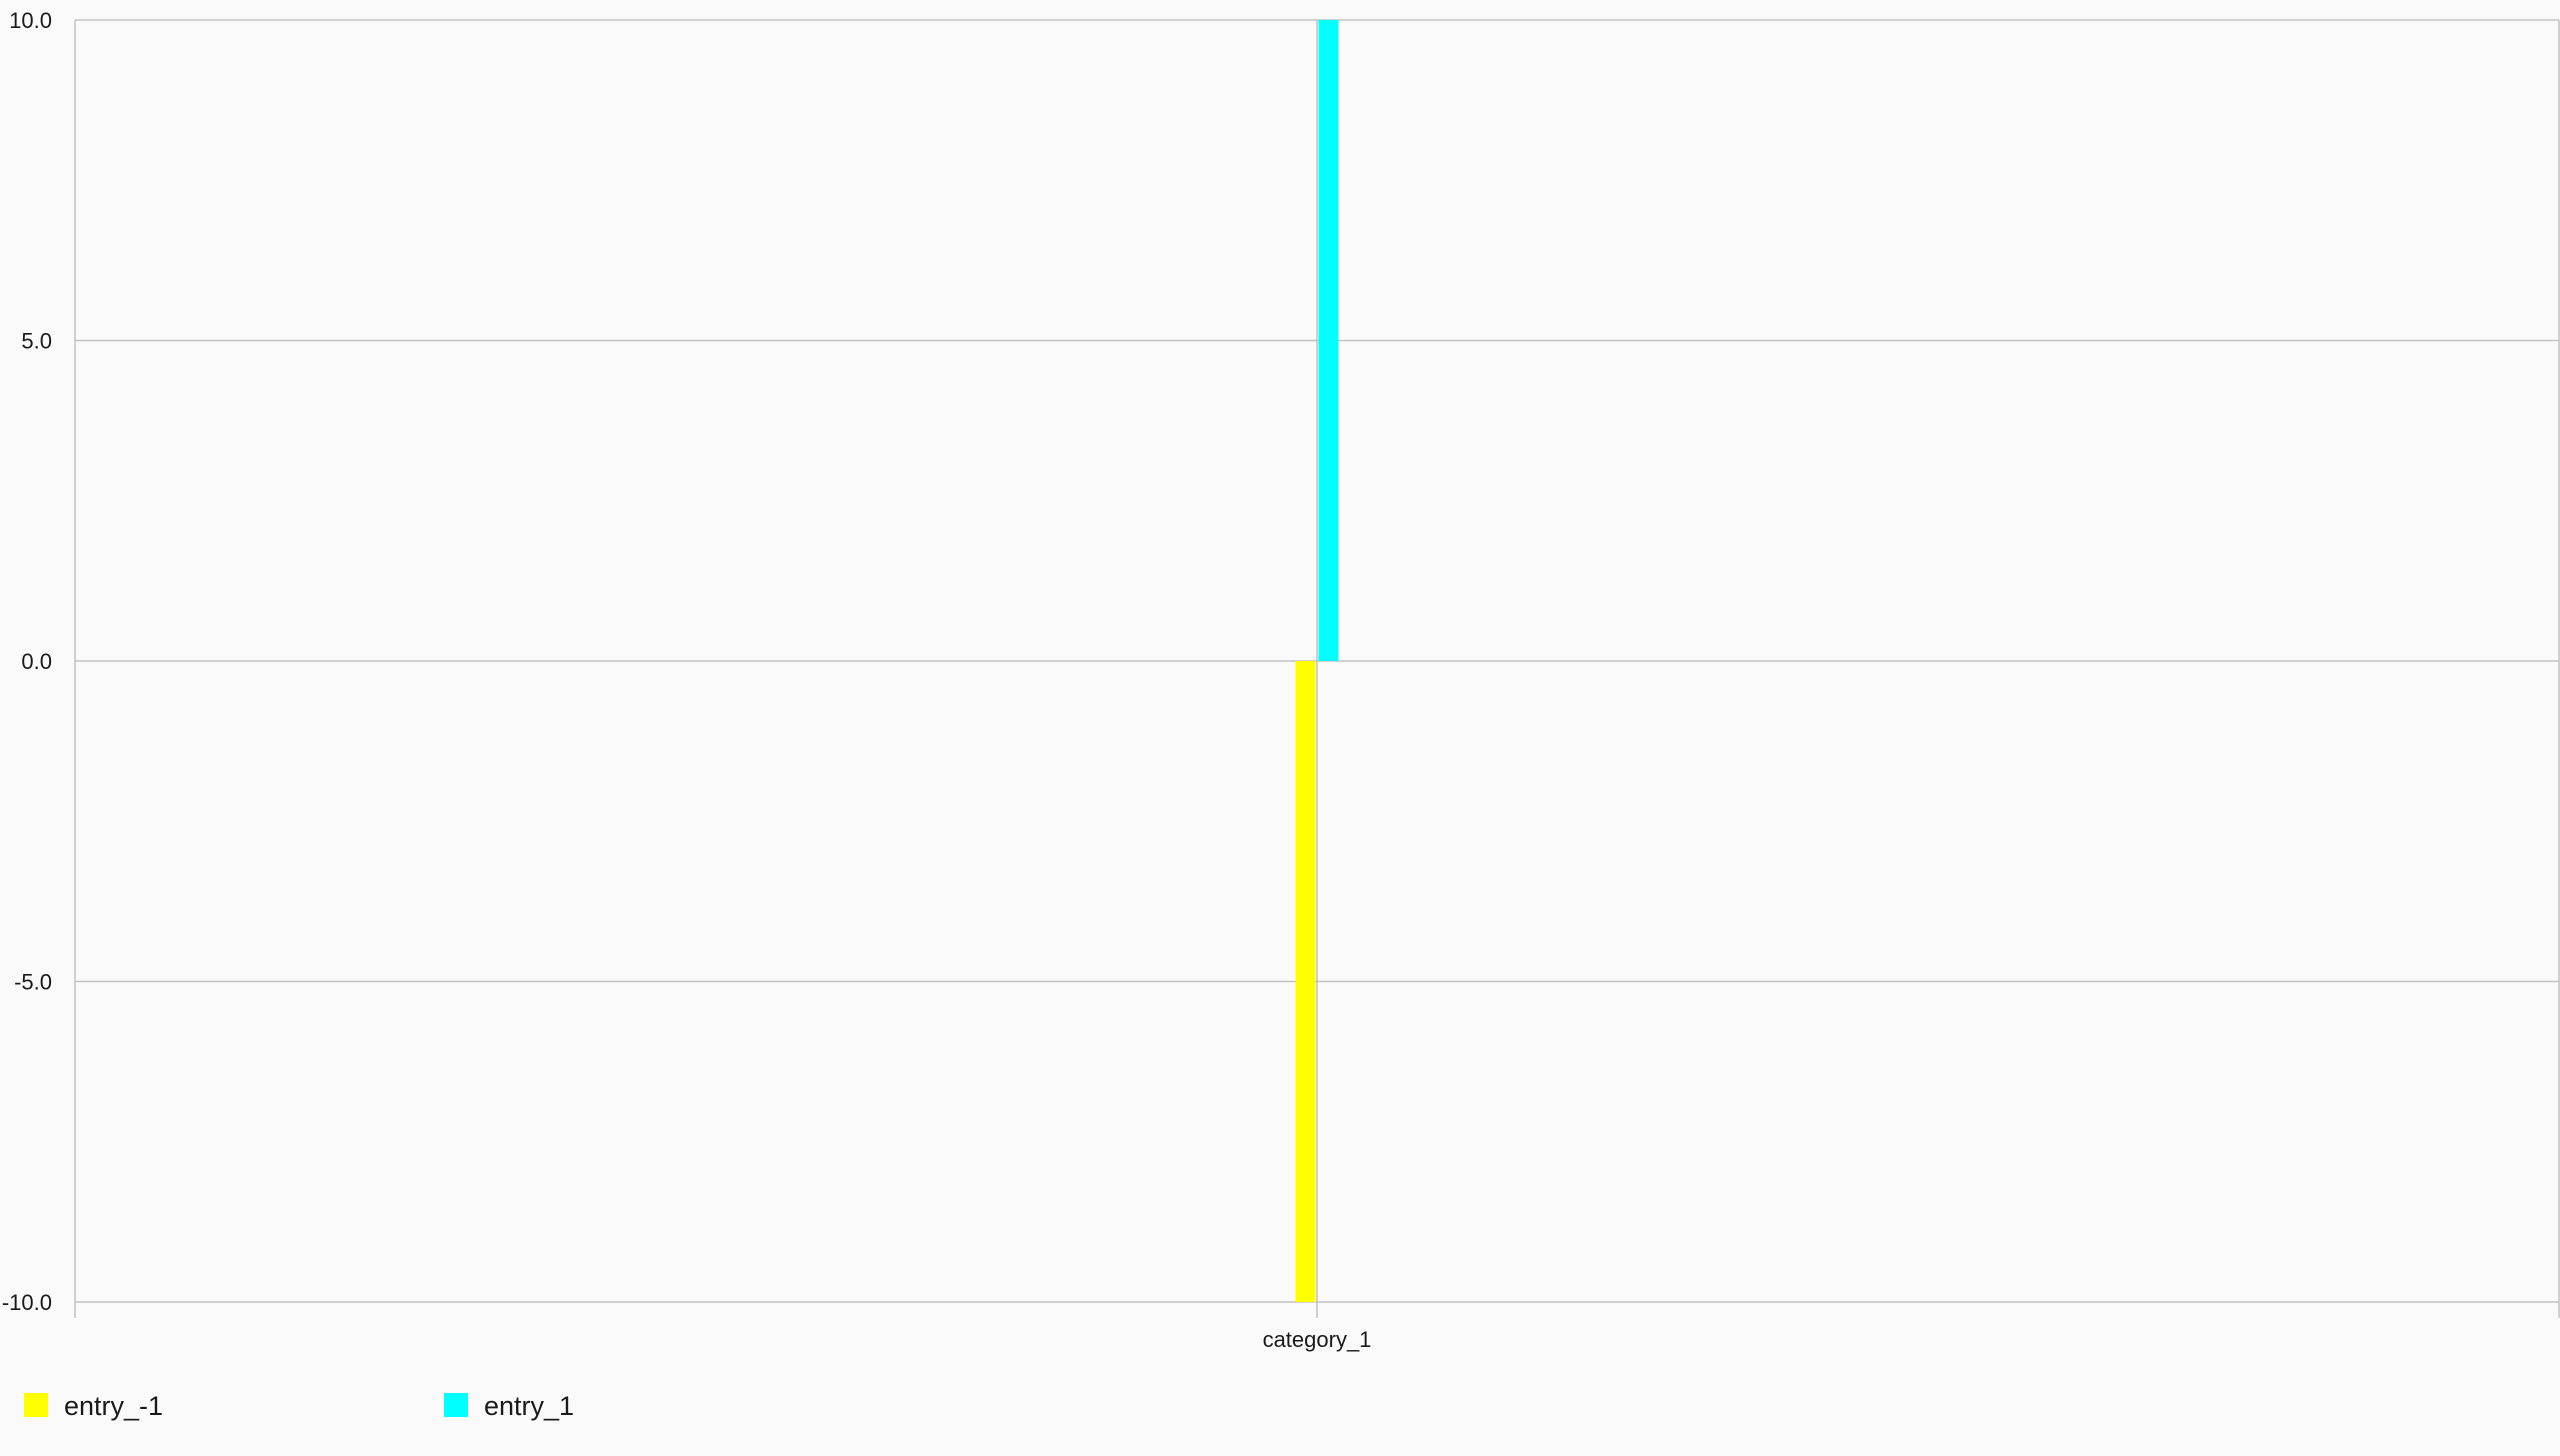 Image resolution: width=2560 pixels, height=1456 pixels. I want to click on y-tick-label: 10.0, so click(30, 20).